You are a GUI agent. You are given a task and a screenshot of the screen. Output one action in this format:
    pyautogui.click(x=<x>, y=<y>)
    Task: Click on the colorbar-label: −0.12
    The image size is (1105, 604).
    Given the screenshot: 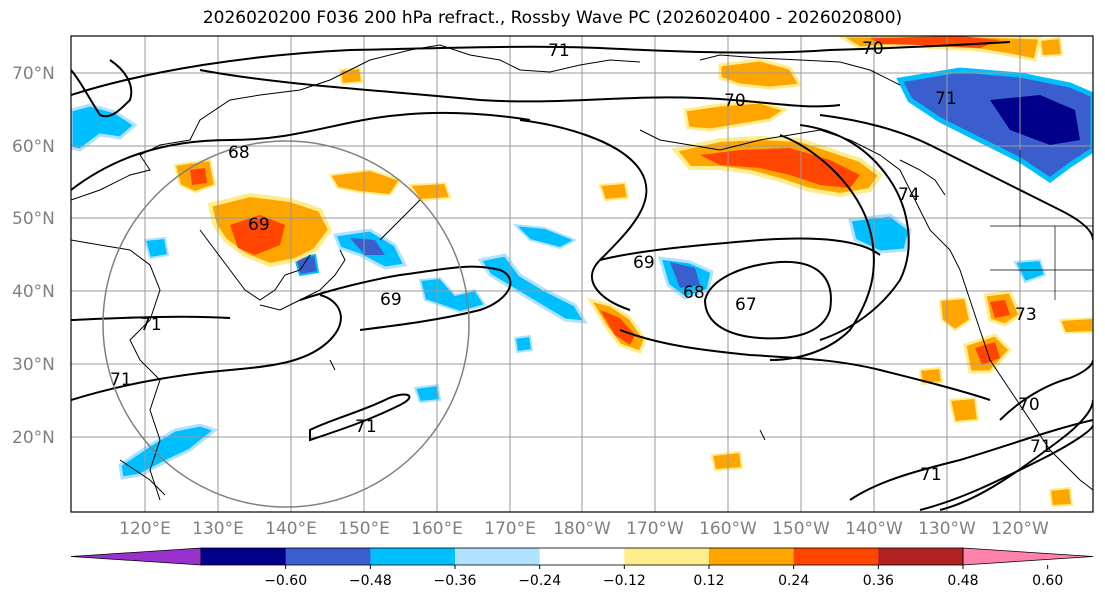 What is the action you would take?
    pyautogui.click(x=624, y=581)
    